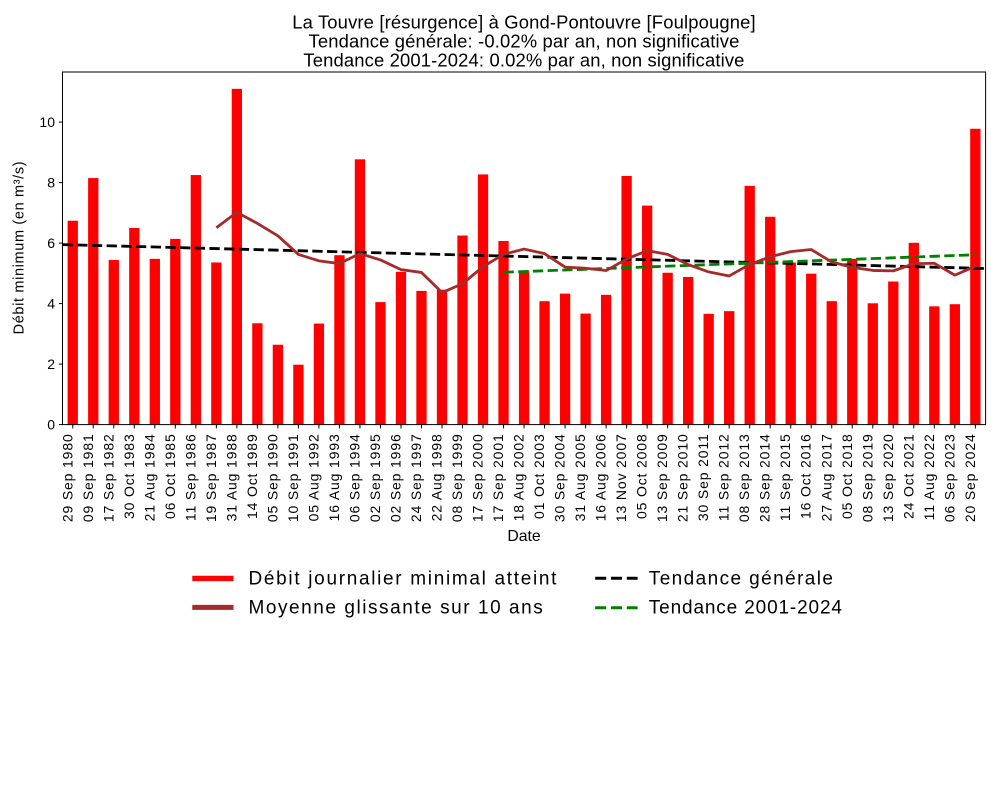  What do you see at coordinates (621, 477) in the screenshot?
I see `svg-text: 13 Nov 2007` at bounding box center [621, 477].